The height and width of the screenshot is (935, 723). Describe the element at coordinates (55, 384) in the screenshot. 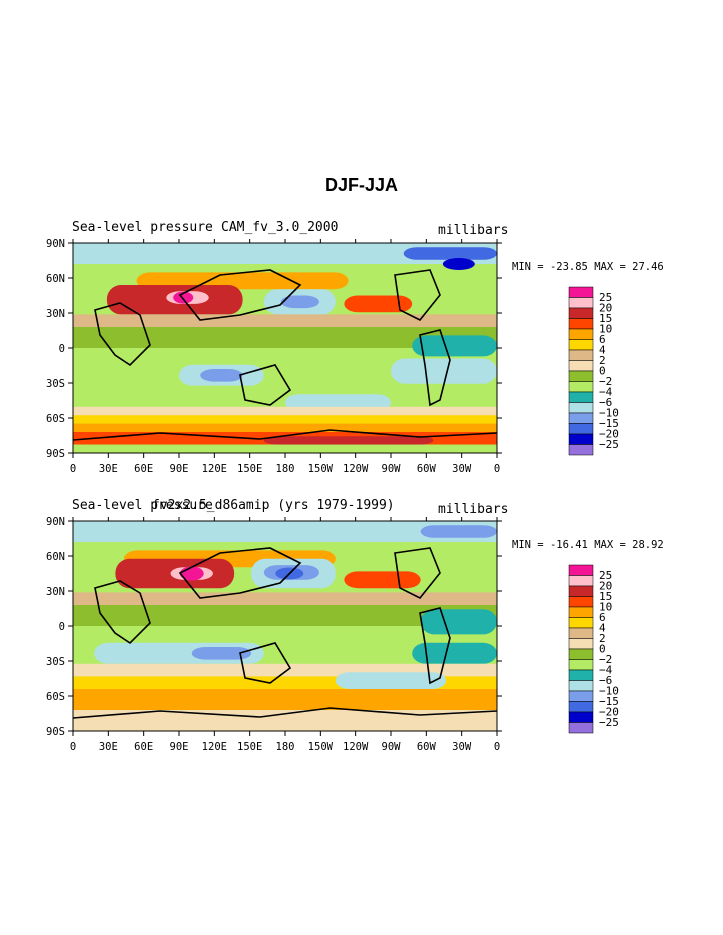

I see `y-tick-label: 30S` at that location.